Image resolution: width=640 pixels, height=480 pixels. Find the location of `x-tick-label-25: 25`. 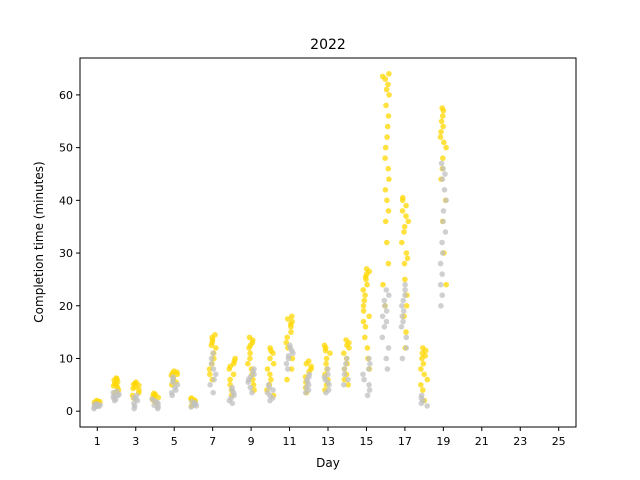

x-tick-label-25: 25 is located at coordinates (559, 441).